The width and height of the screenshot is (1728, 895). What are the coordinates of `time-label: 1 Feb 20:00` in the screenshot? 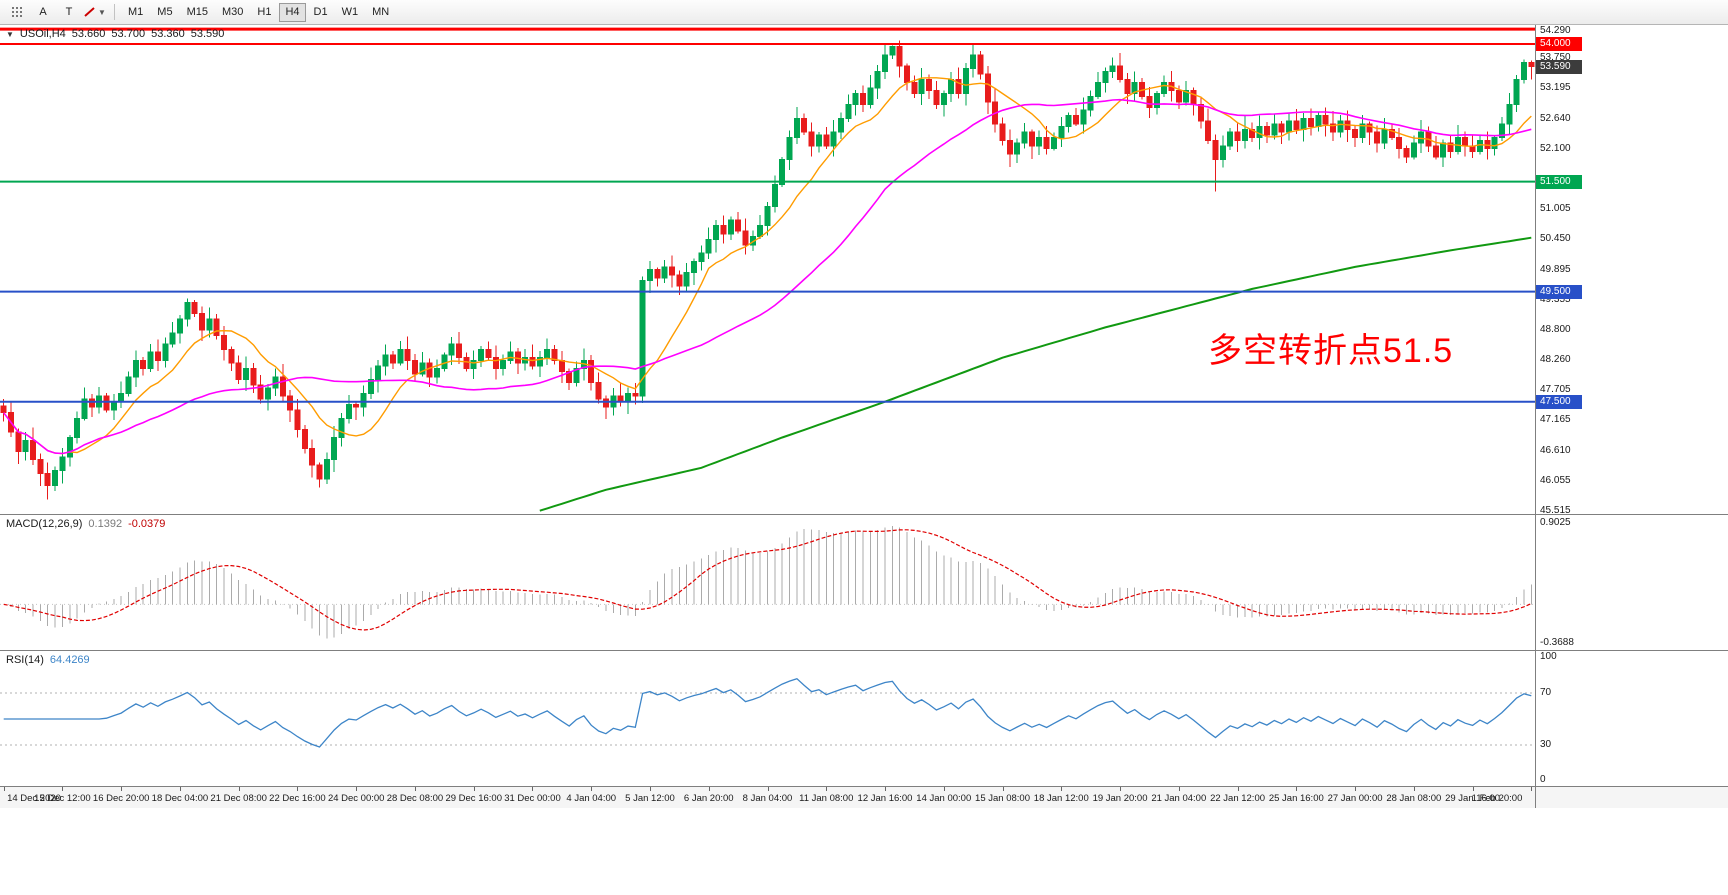 It's located at (1497, 798).